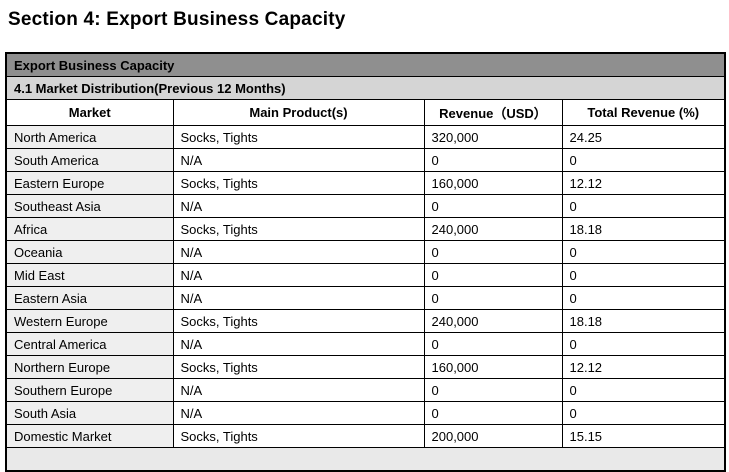  Describe the element at coordinates (89, 298) in the screenshot. I see `market-cell: Eastern Asia` at that location.